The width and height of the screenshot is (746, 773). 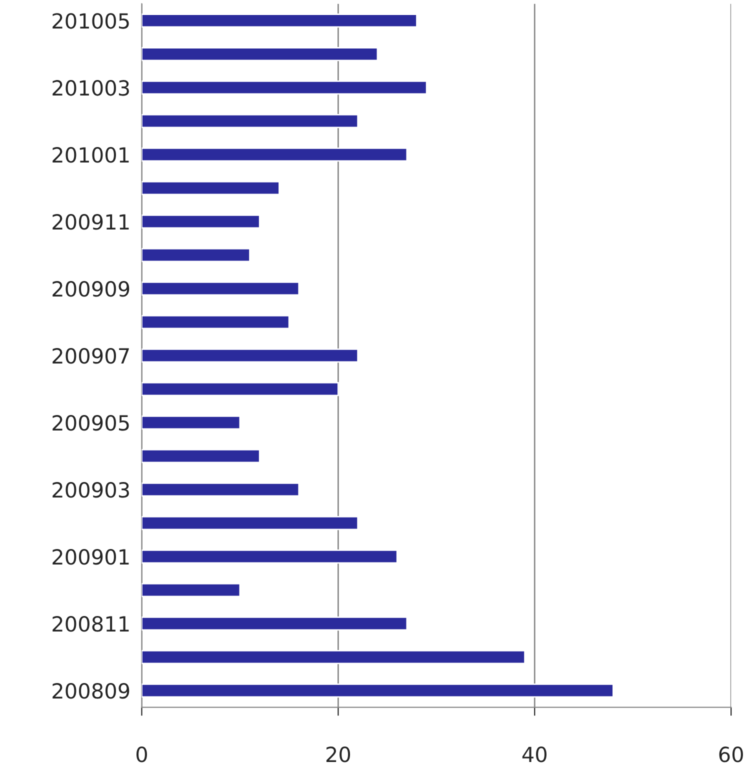 What do you see at coordinates (141, 754) in the screenshot?
I see `x-tick-label: 0` at bounding box center [141, 754].